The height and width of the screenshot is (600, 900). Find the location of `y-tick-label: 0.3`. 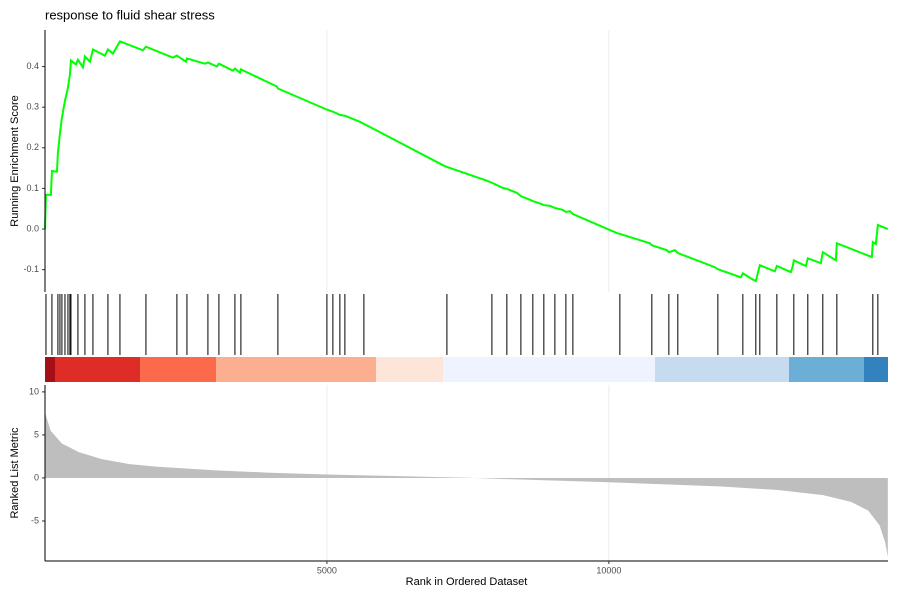

y-tick-label: 0.3 is located at coordinates (32, 107).